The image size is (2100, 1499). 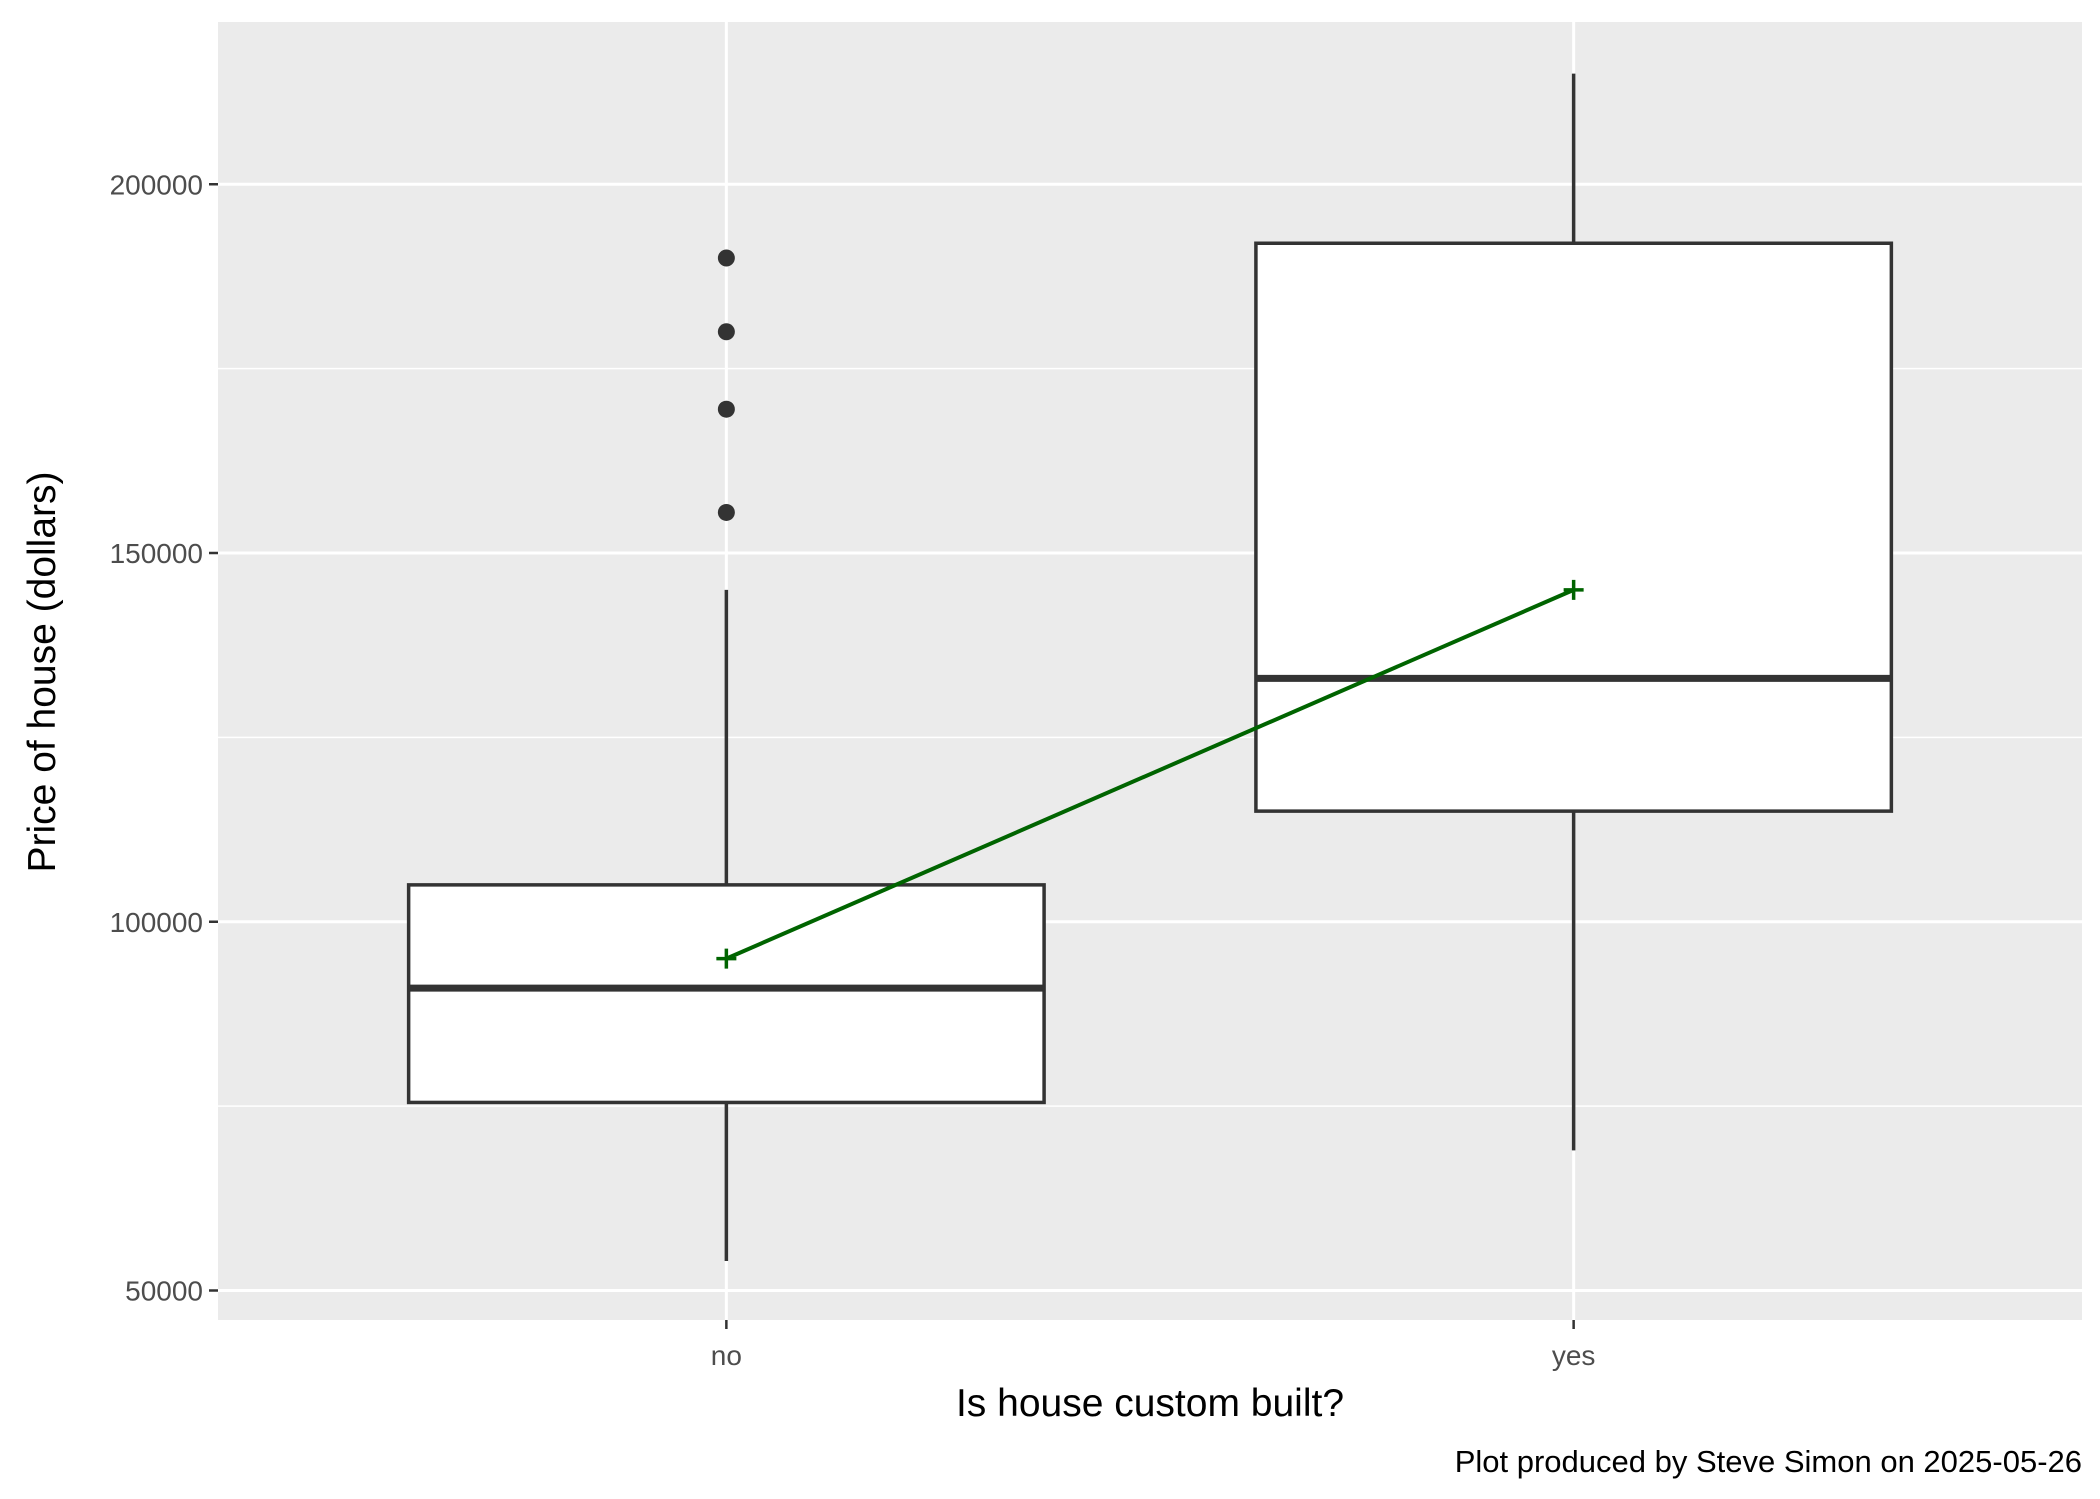 I want to click on x-axis-title: Is house custom built?, so click(x=1150, y=1403).